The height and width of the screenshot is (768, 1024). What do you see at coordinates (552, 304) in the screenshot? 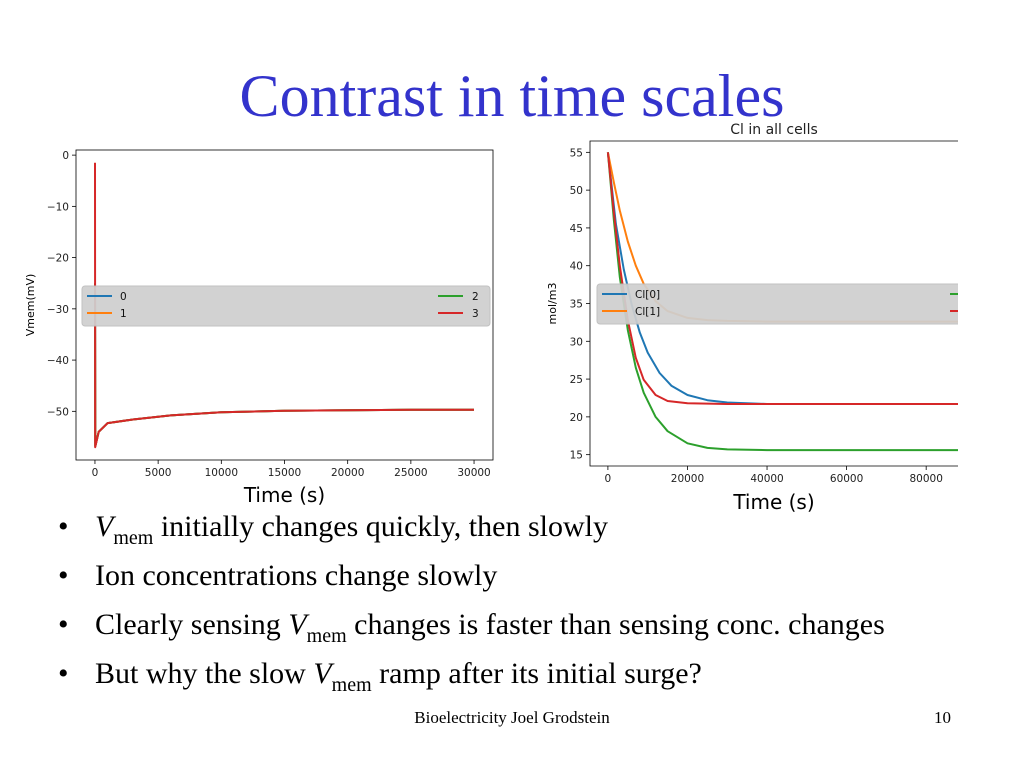
I see `y-axis-label: mol/m3` at bounding box center [552, 304].